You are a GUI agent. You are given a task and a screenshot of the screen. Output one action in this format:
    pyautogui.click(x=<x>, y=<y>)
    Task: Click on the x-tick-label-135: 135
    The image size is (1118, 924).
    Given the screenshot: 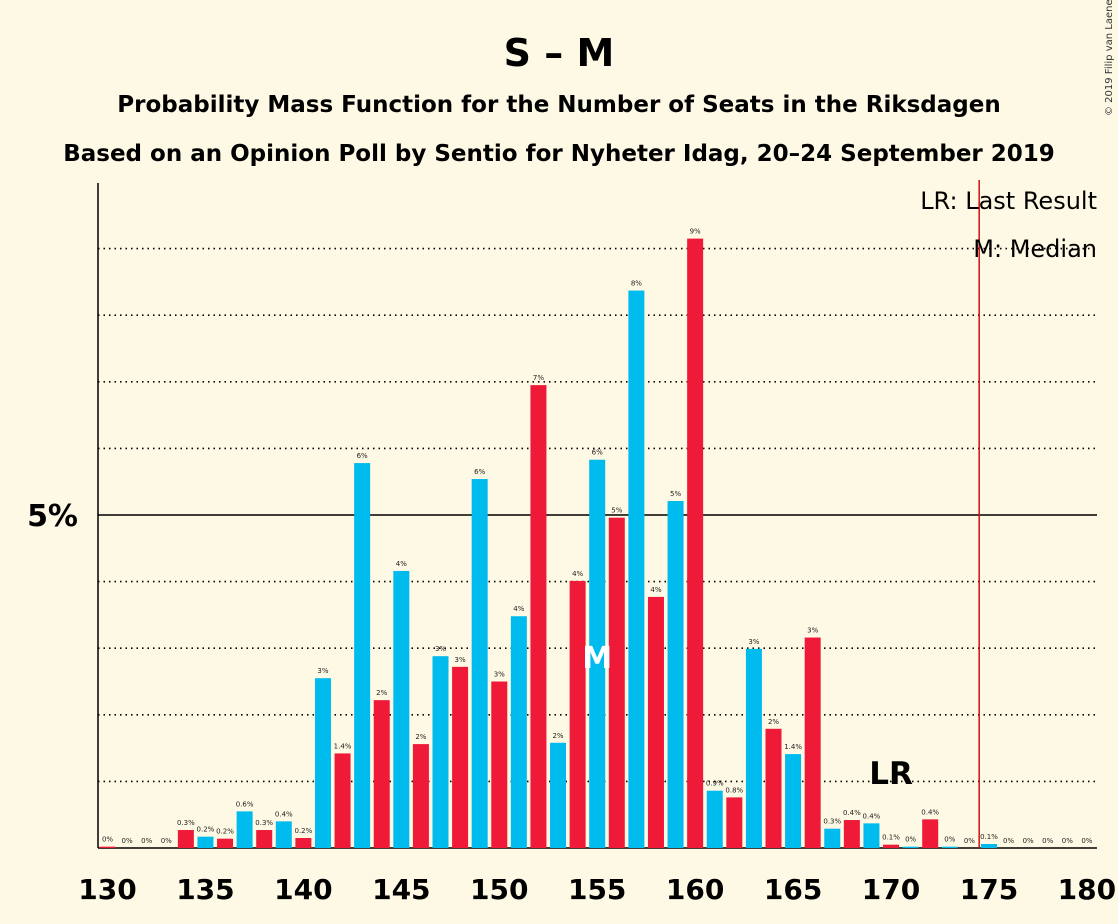 What is the action you would take?
    pyautogui.click(x=205, y=889)
    